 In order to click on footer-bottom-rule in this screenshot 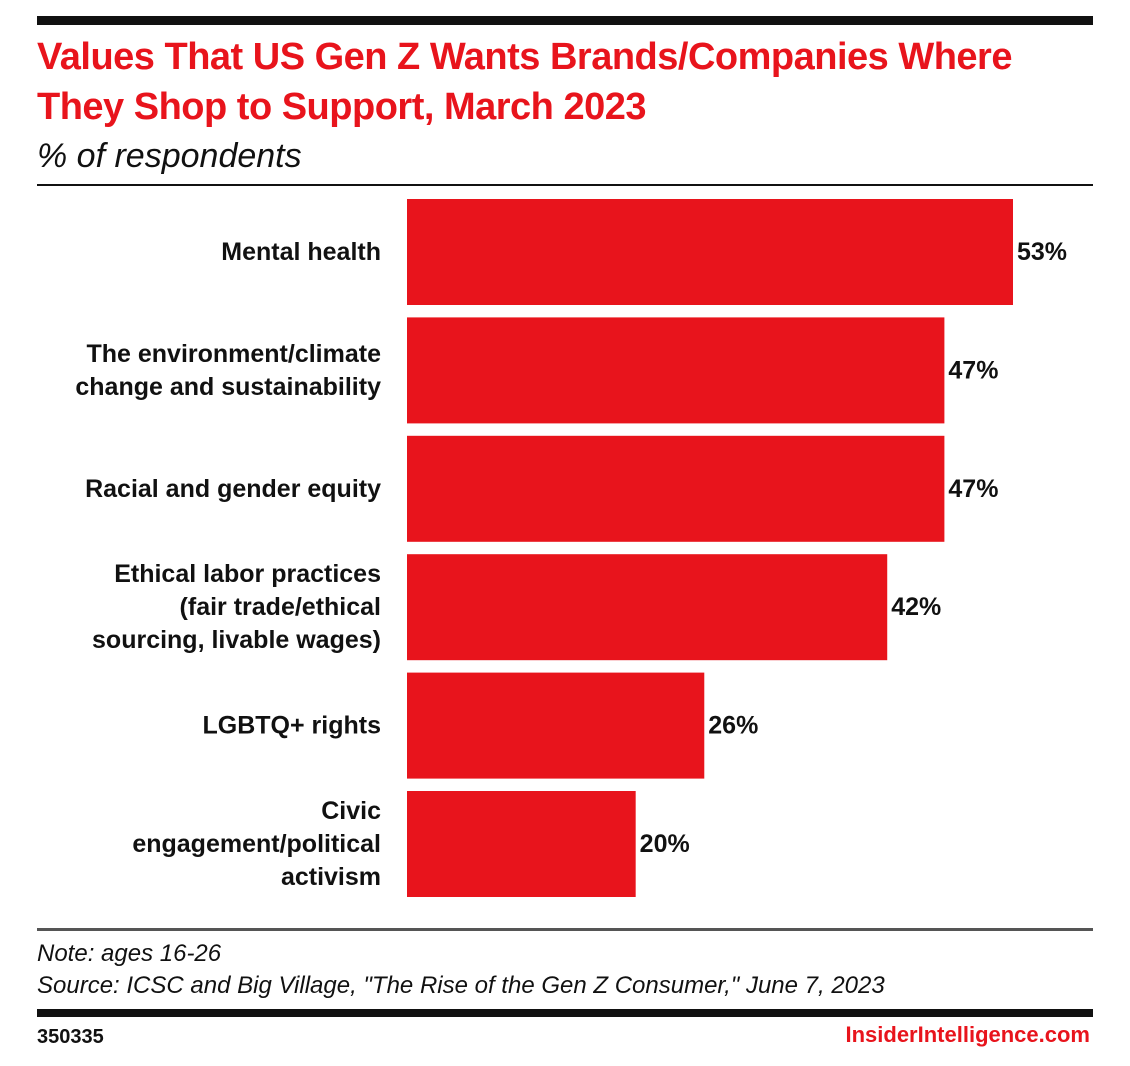, I will do `click(565, 1013)`.